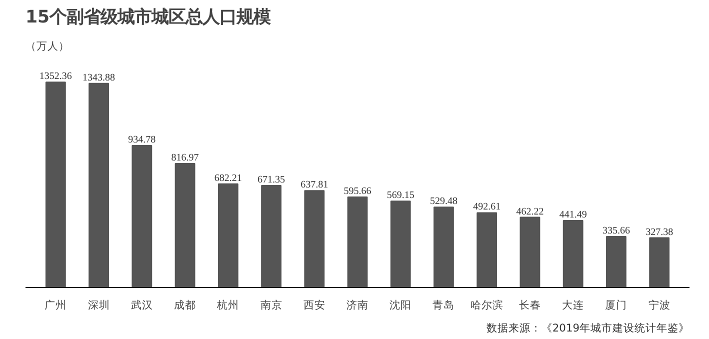  I want to click on data-label: 816.97, so click(185, 158).